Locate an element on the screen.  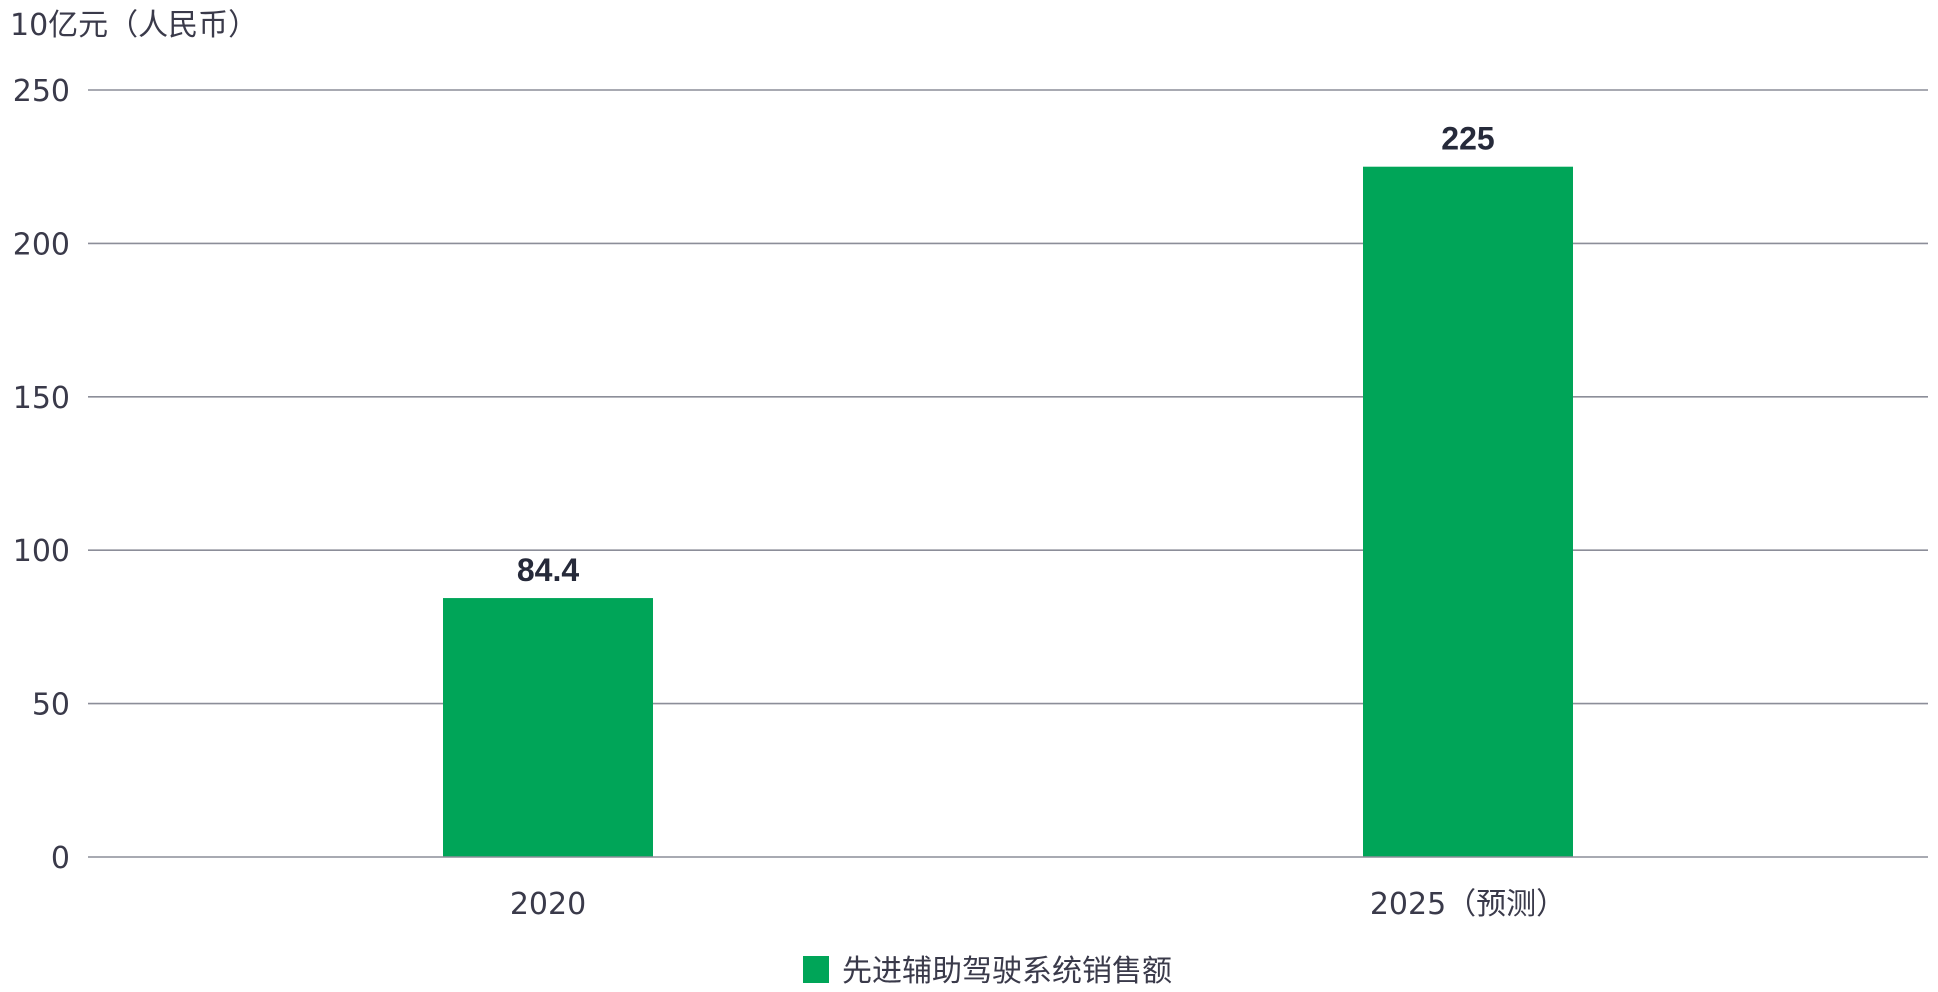
y-tick-label-150: 150 is located at coordinates (41, 398).